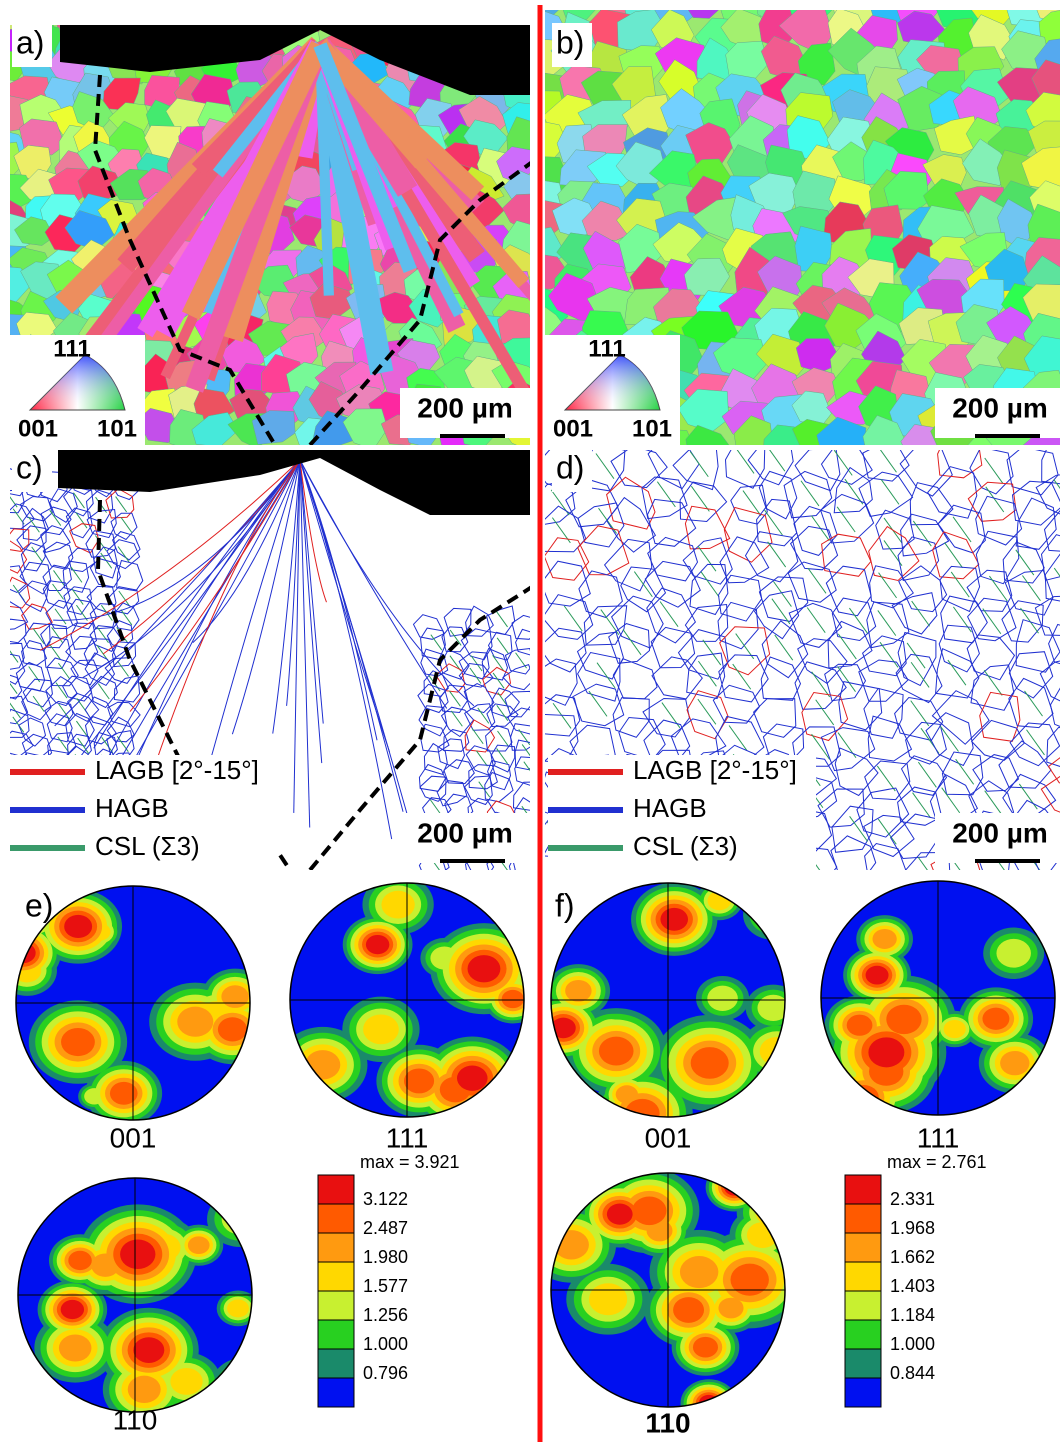 The width and height of the screenshot is (1062, 1442). What do you see at coordinates (937, 1162) in the screenshot?
I see `colorbar-max: max = 2.761` at bounding box center [937, 1162].